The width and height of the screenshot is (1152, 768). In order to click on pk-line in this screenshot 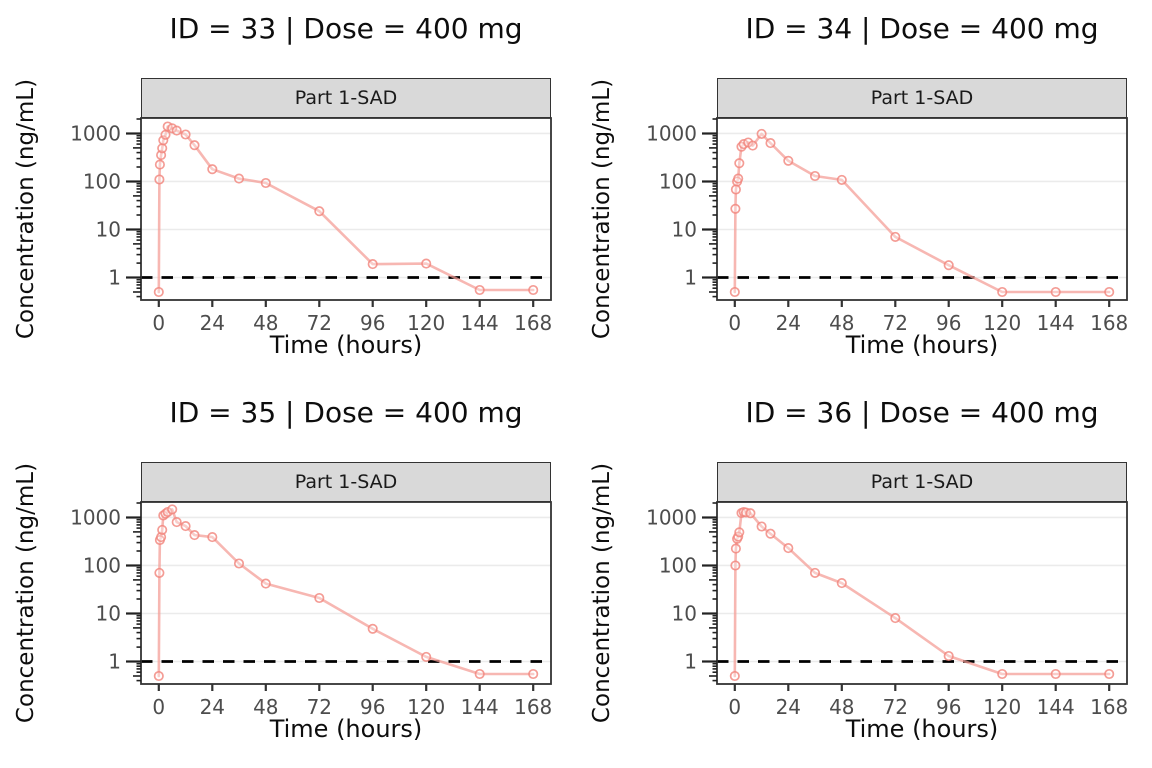, I will do `click(922, 594)`.